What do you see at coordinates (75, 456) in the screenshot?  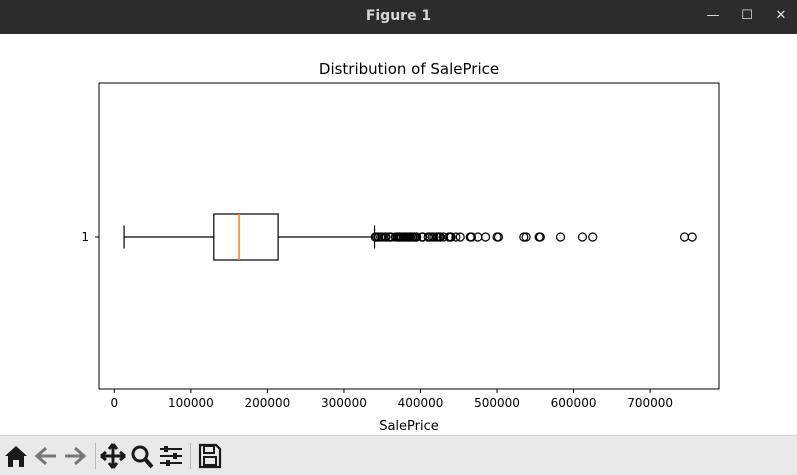 I see `forward-arrow-icon` at bounding box center [75, 456].